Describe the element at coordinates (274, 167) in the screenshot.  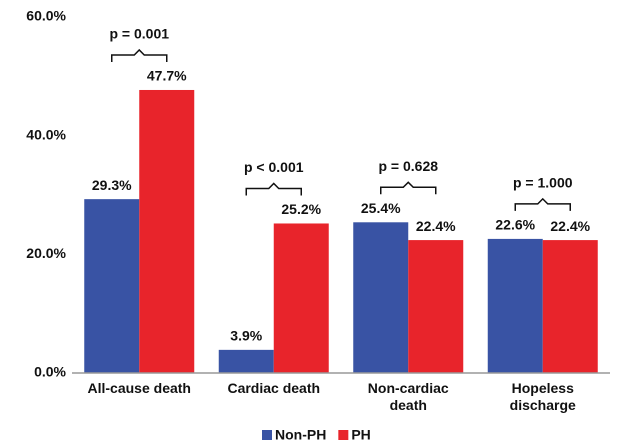
I see `p-value-annotation: p < 0.001` at that location.